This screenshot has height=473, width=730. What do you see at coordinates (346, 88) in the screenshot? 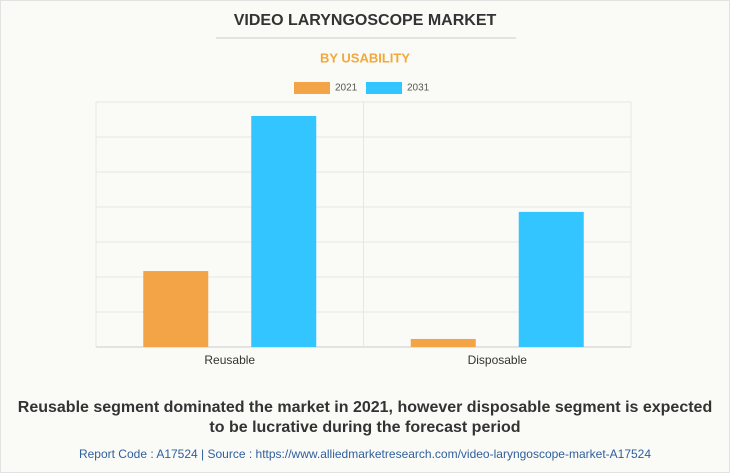
I see `legend-label: 2021` at bounding box center [346, 88].